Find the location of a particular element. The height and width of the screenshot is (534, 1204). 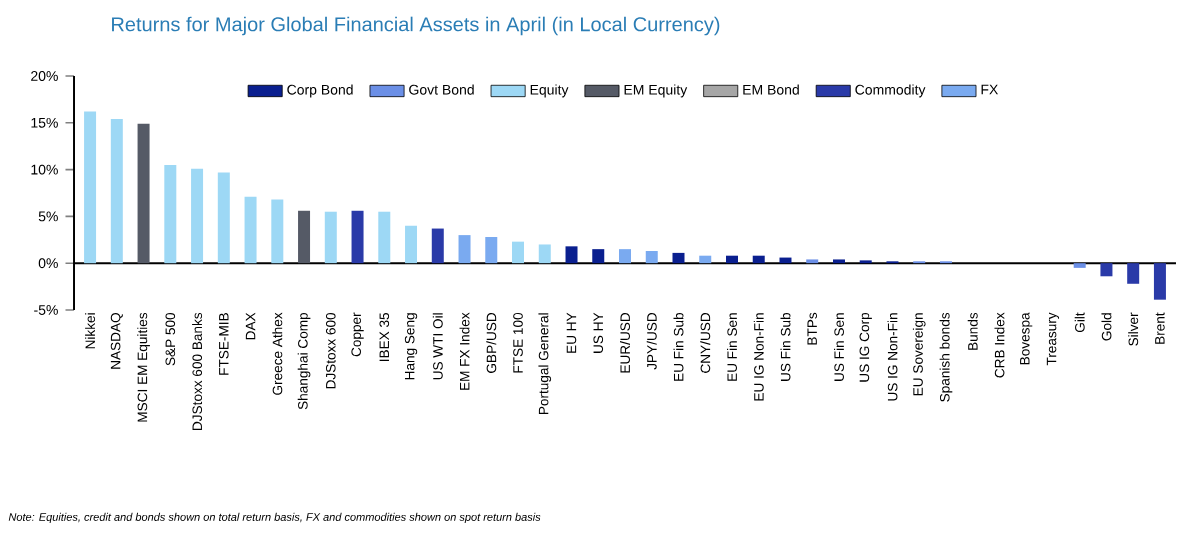

chart-title: Returns for Major Global Financial Assets in April (in Local Currency) is located at coordinates (416, 26).